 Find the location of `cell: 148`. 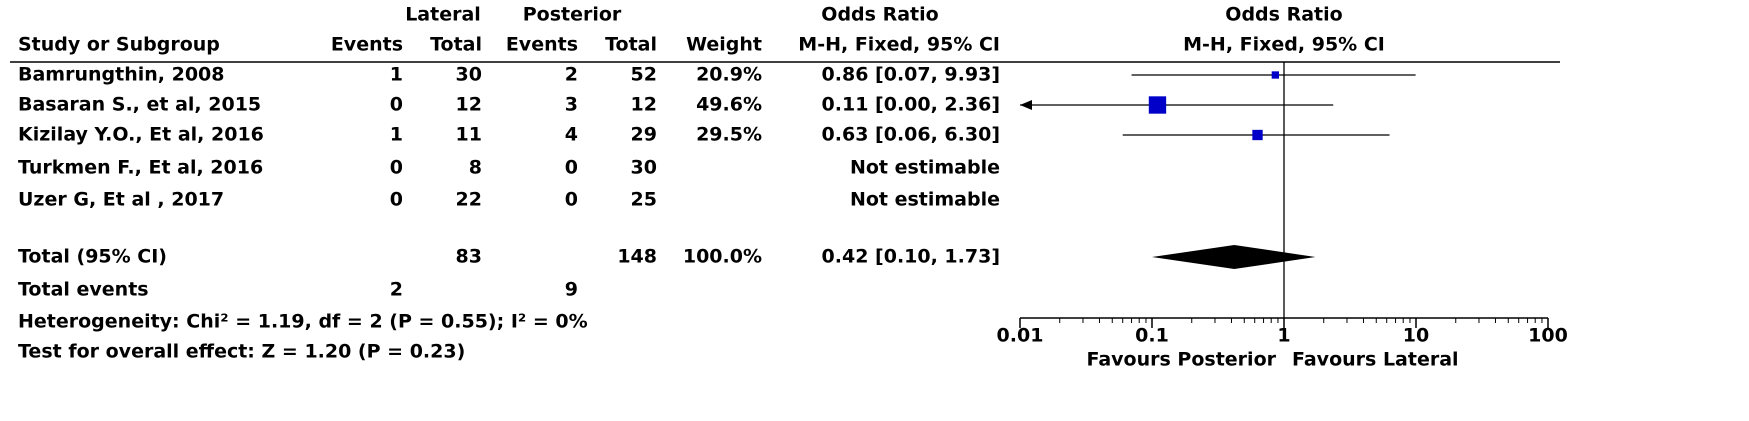

cell: 148 is located at coordinates (637, 257).